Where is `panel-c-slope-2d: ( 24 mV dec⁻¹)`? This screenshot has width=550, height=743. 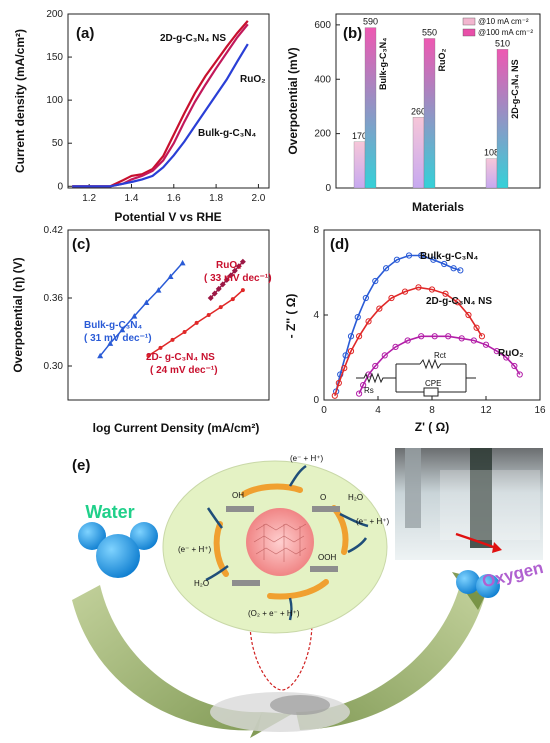
panel-c-slope-2d: ( 24 mV dec⁻¹) is located at coordinates (184, 370).